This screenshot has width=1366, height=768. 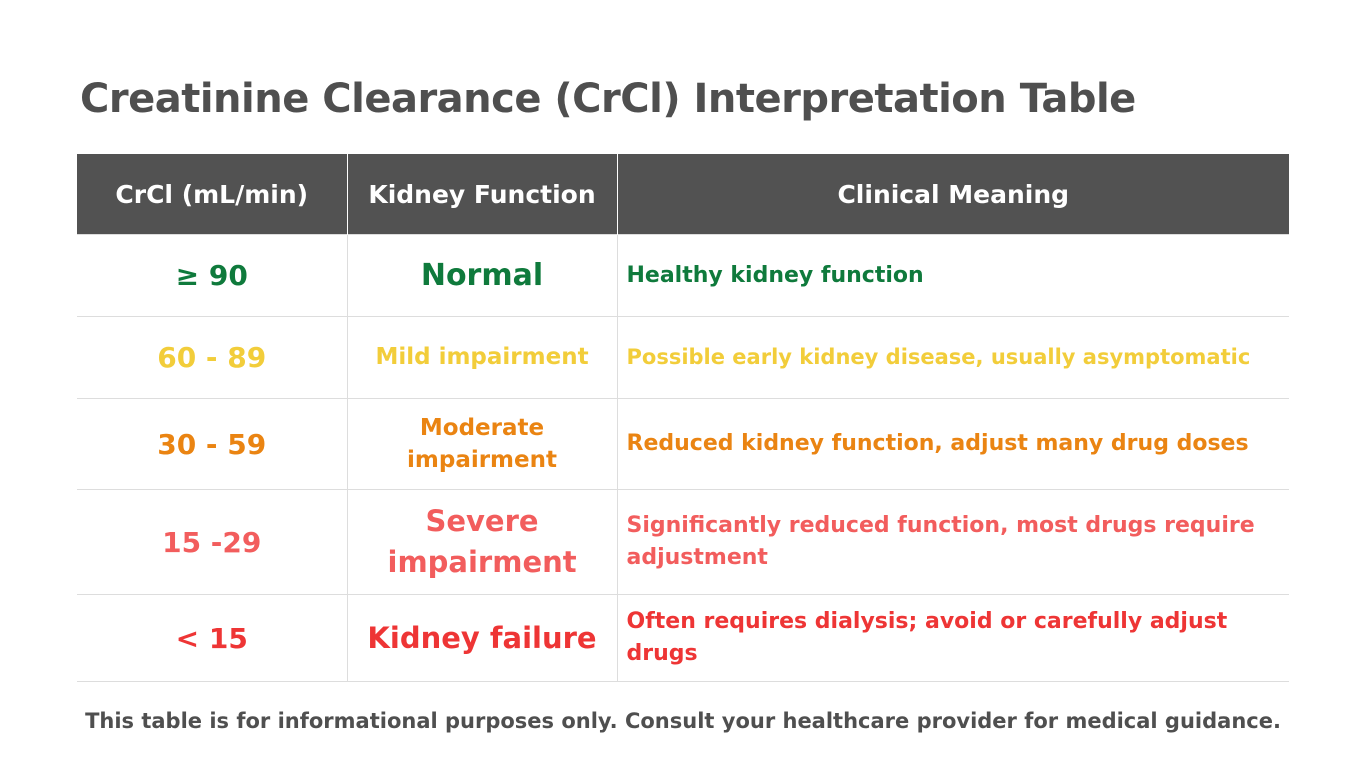 I want to click on crcl-range-cell: < 15, so click(x=212, y=638).